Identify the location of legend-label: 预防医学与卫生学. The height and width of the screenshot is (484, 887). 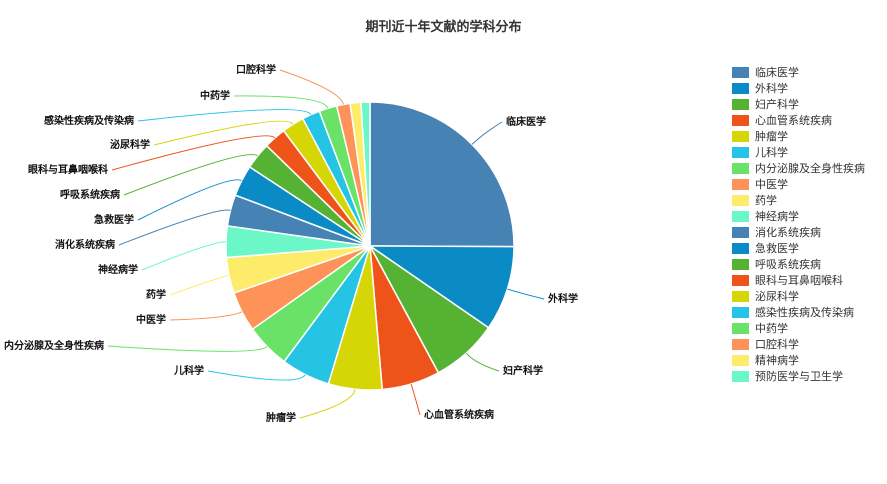
(799, 376).